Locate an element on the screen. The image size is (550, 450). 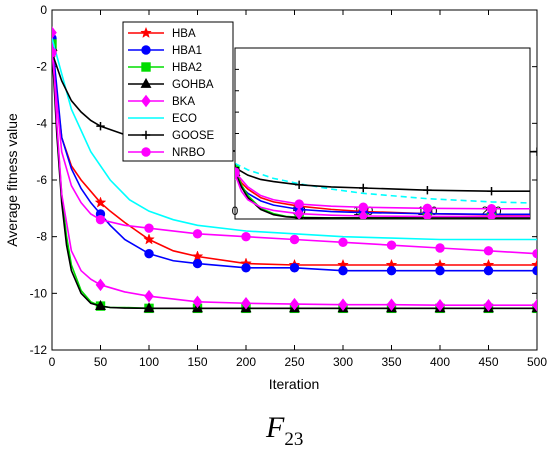
legend-box is located at coordinates (178, 91).